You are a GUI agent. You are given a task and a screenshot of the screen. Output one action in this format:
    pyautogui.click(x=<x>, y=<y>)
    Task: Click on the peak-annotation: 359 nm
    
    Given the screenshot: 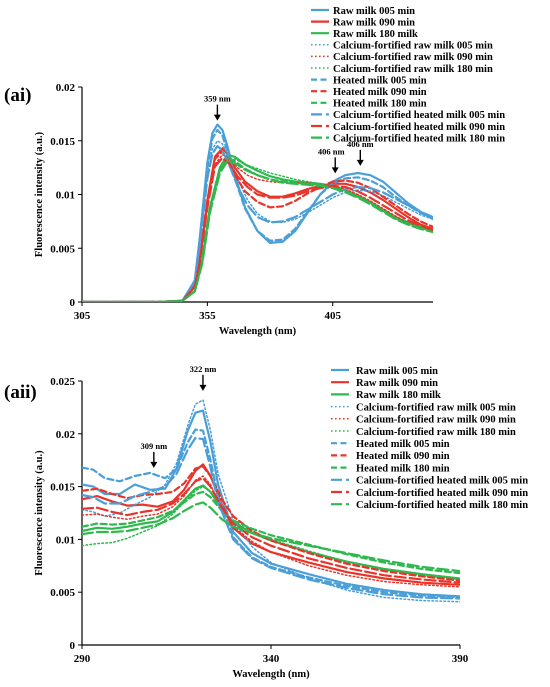 What is the action you would take?
    pyautogui.click(x=217, y=107)
    